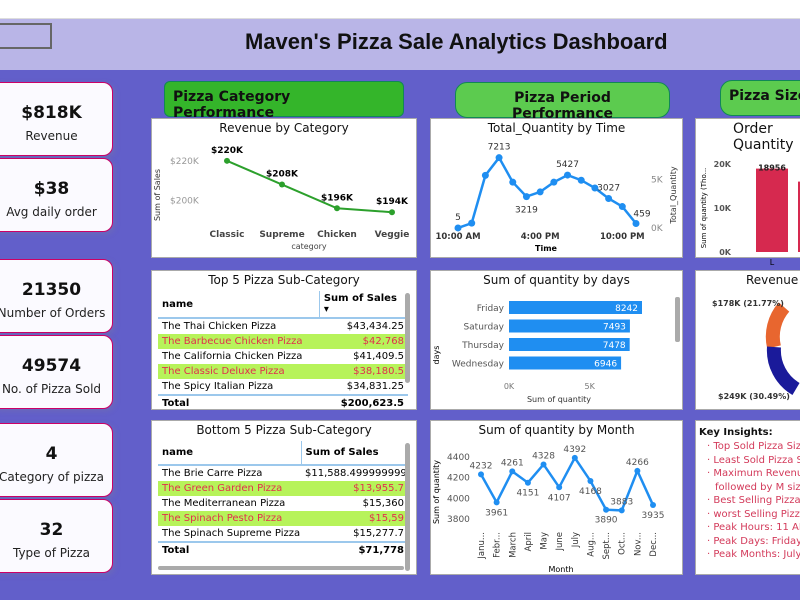 This screenshot has height=600, width=800. Describe the element at coordinates (750, 213) in the screenshot. I see `bar-chart: Sum of quantity (Tho... 20K 10K 0K 18956 L` at that location.